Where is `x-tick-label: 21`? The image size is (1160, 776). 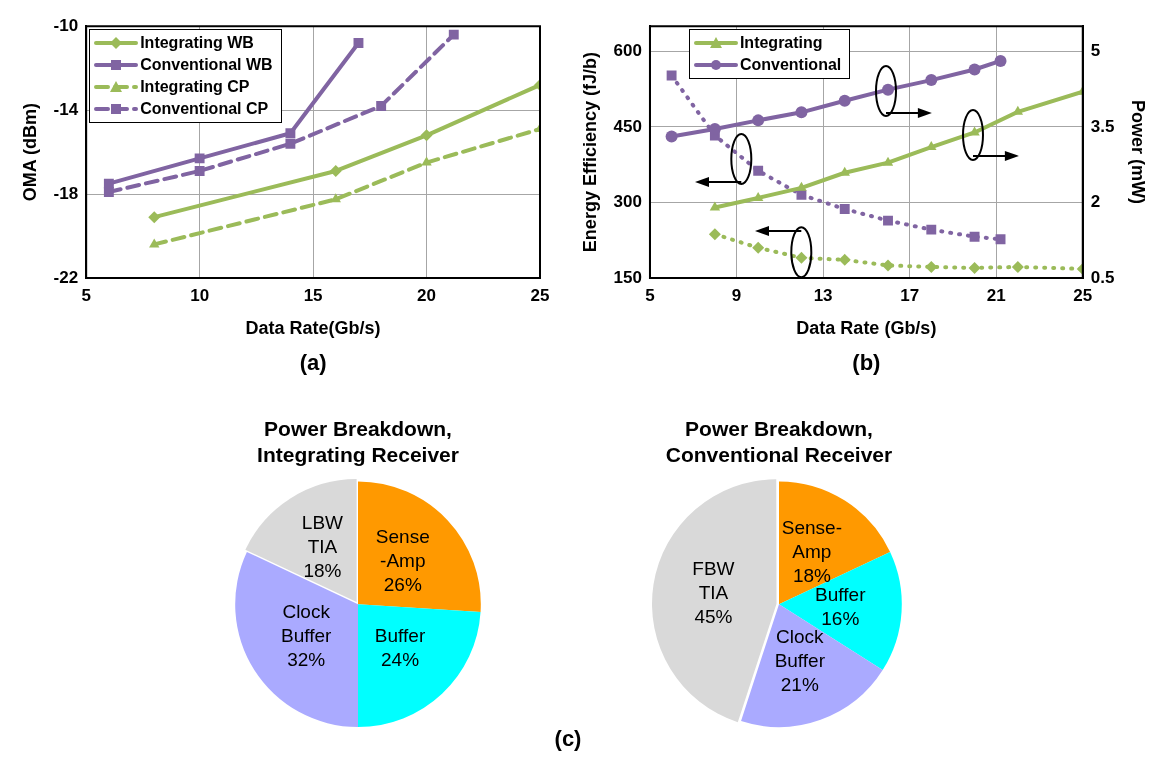
x-tick-label: 21 is located at coordinates (996, 295).